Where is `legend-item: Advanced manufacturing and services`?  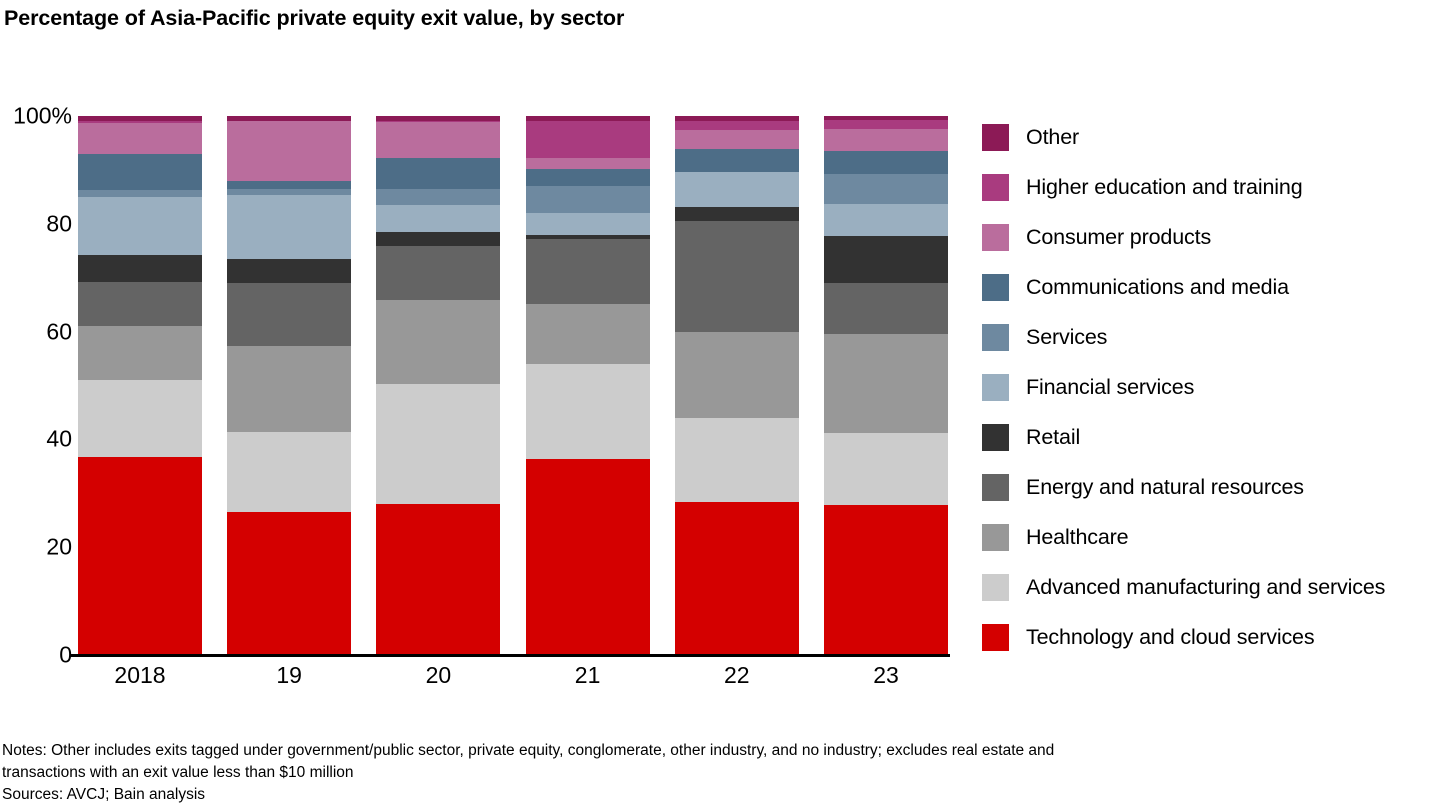 legend-item: Advanced manufacturing and services is located at coordinates (1211, 587).